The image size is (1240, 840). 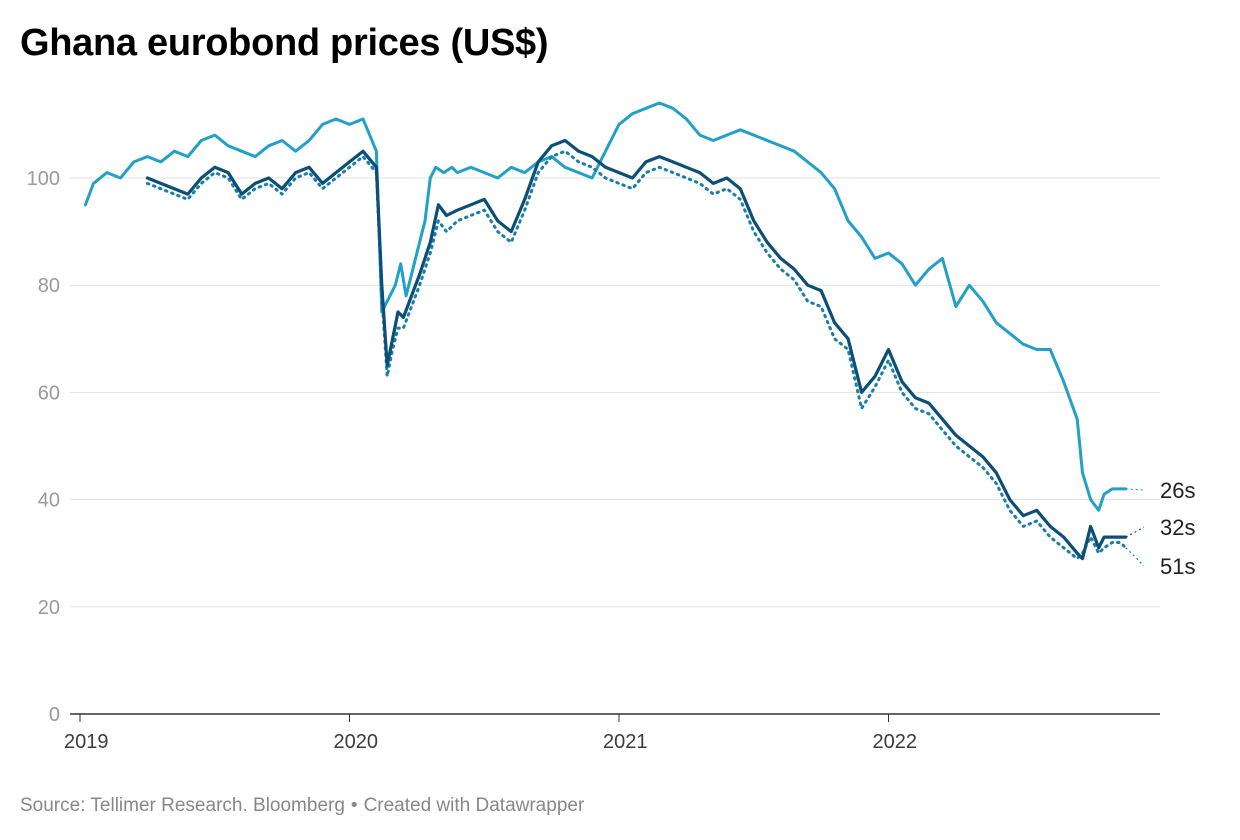 What do you see at coordinates (625, 742) in the screenshot?
I see `x-tick-label: 2021` at bounding box center [625, 742].